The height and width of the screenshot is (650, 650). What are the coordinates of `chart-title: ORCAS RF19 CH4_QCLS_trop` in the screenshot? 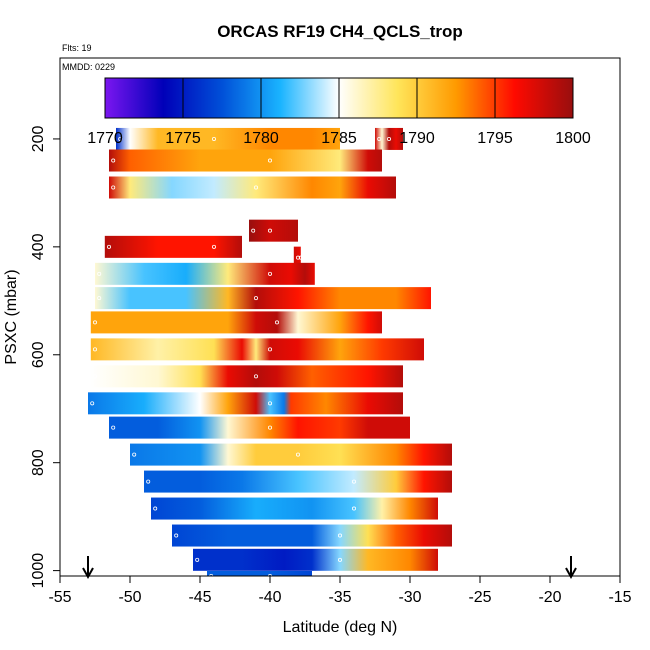 It's located at (340, 31).